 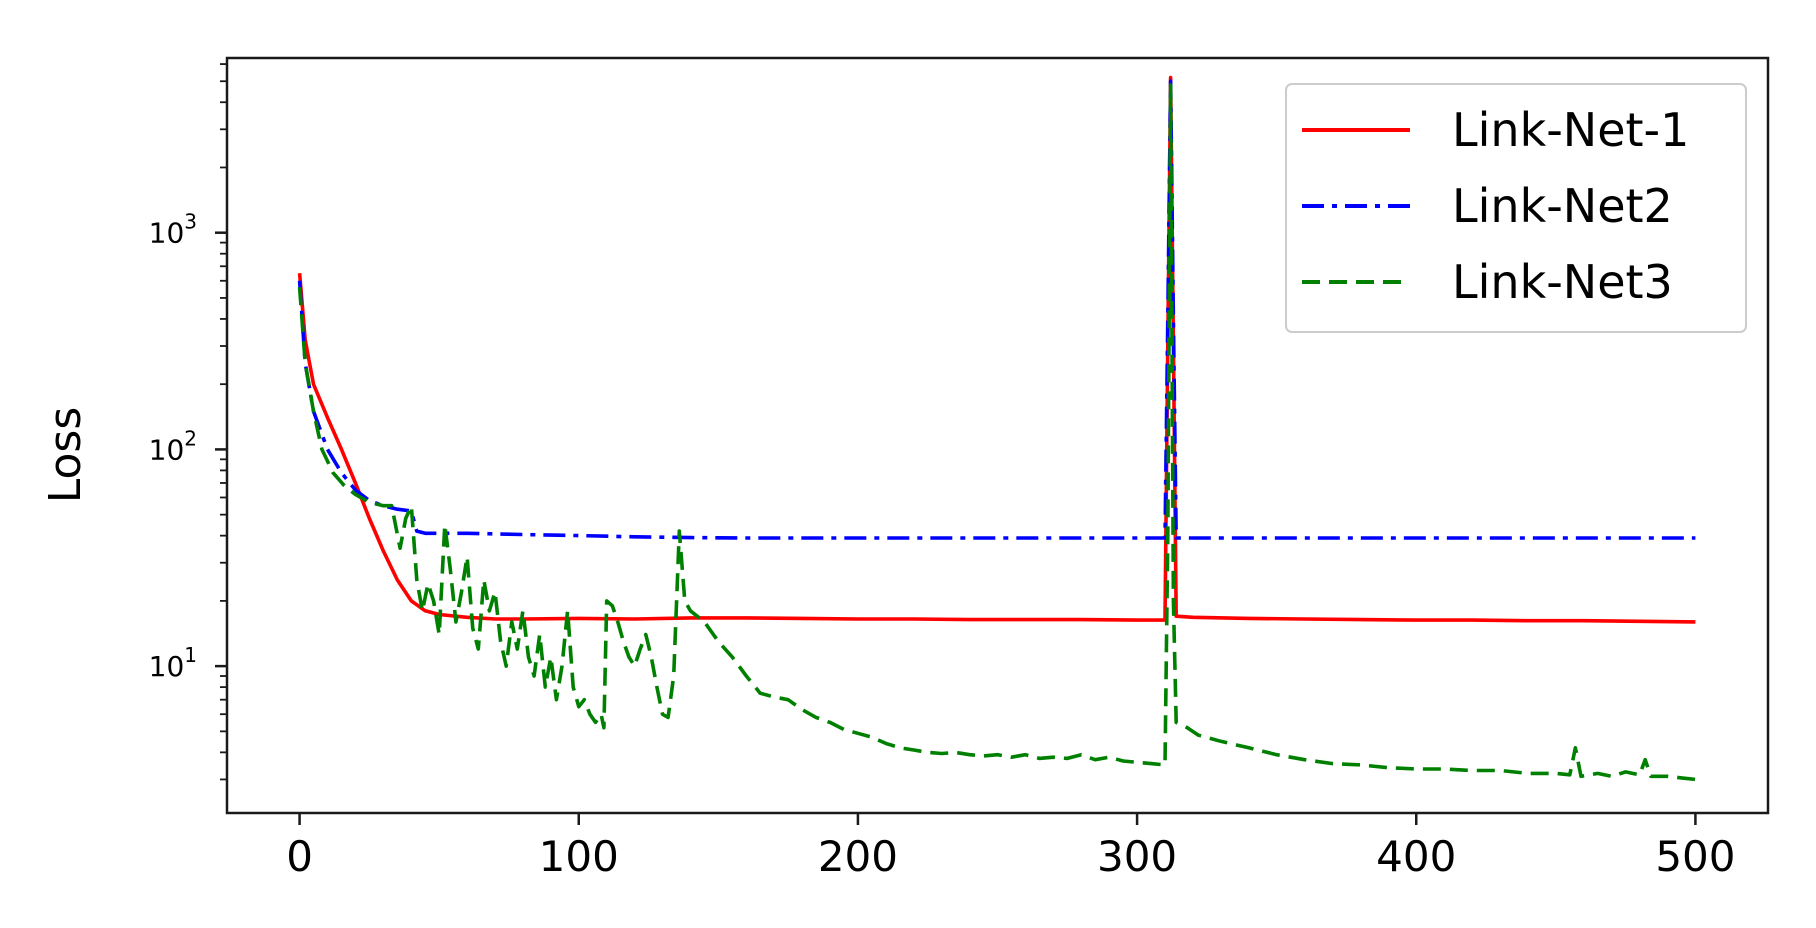 I want to click on x-tick-label: 400, so click(x=1416, y=856).